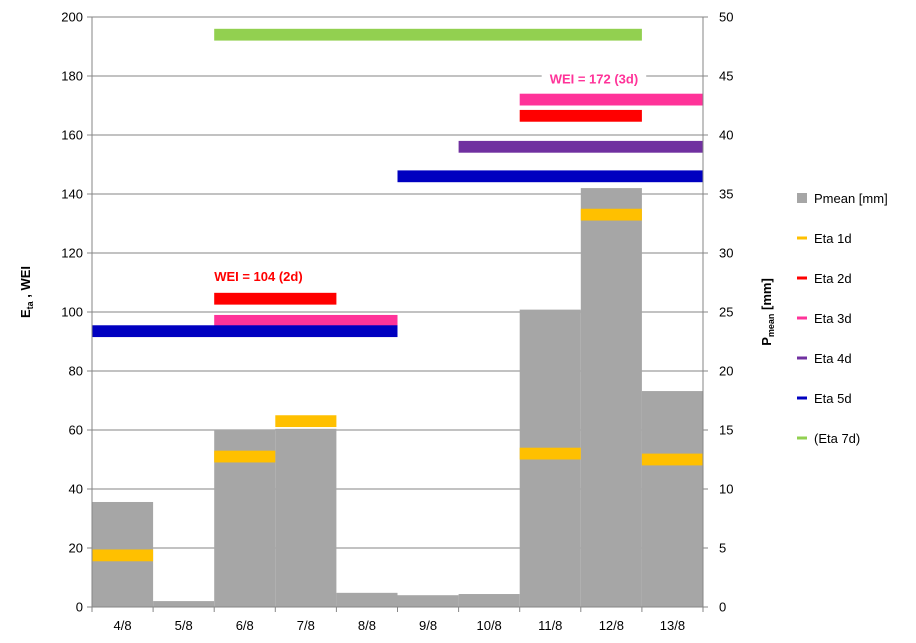  What do you see at coordinates (76, 489) in the screenshot?
I see `y-left-tick-label: 40` at bounding box center [76, 489].